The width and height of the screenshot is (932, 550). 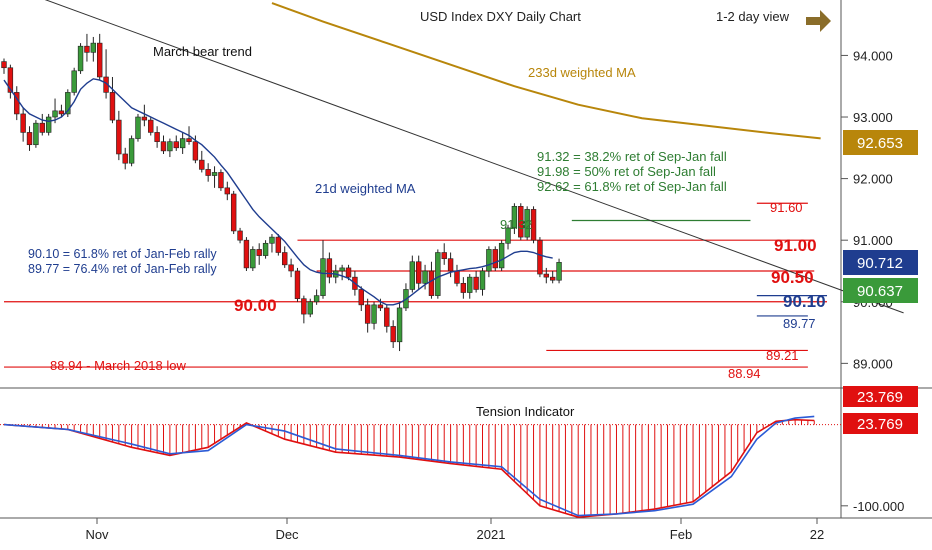 What do you see at coordinates (632, 156) in the screenshot?
I see `fib-note-1: 91.32 = 38.2% ret of Sep-Jan fall` at bounding box center [632, 156].